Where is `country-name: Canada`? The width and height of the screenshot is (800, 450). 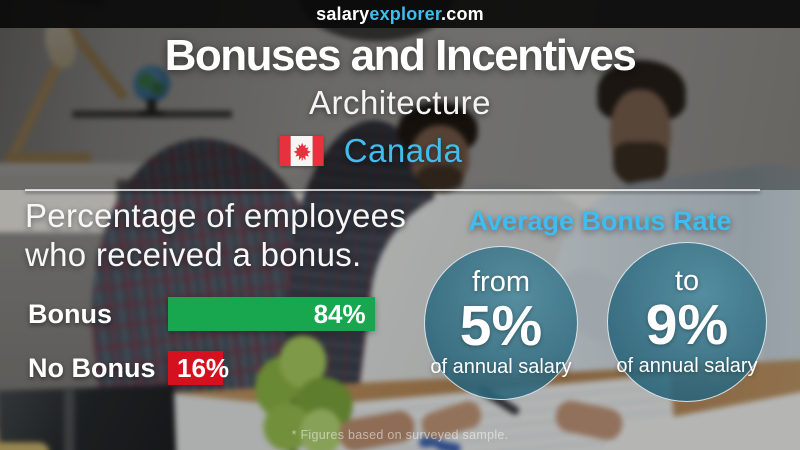
country-name: Canada is located at coordinates (403, 150).